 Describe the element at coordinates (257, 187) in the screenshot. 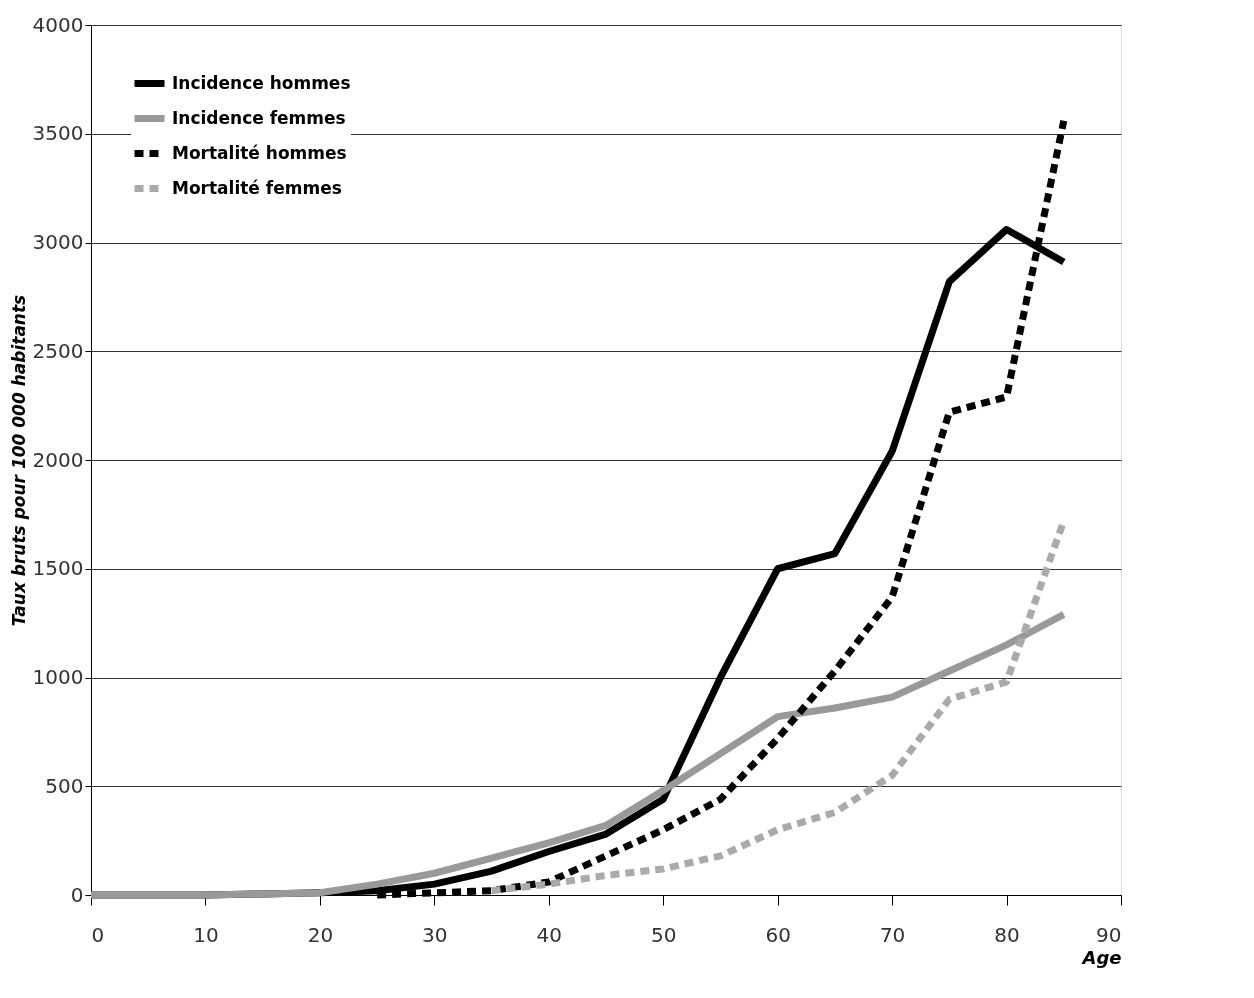

I see `legend-label: Mortalité femmes` at that location.